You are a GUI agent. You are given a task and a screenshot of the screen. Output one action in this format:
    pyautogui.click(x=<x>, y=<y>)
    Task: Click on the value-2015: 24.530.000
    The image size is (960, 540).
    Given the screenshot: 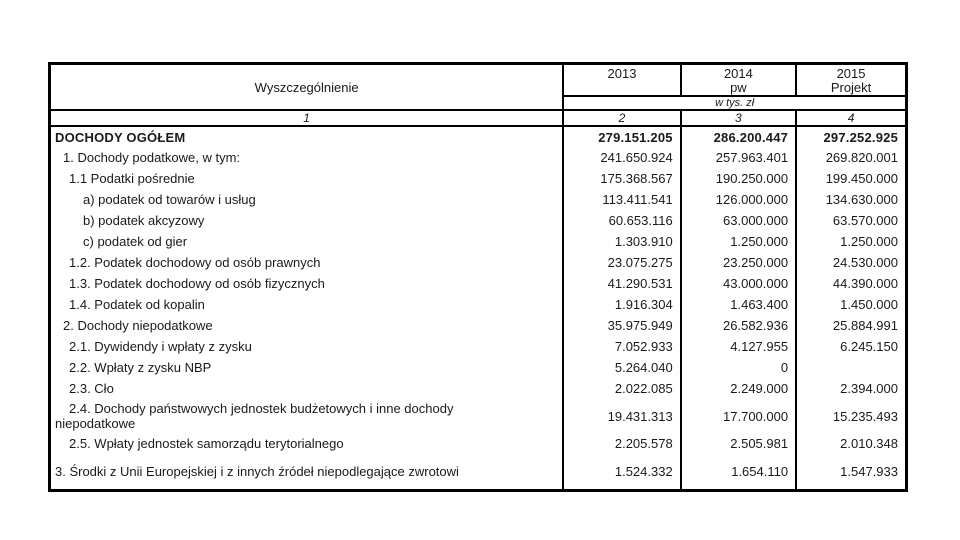 What is the action you would take?
    pyautogui.click(x=851, y=262)
    